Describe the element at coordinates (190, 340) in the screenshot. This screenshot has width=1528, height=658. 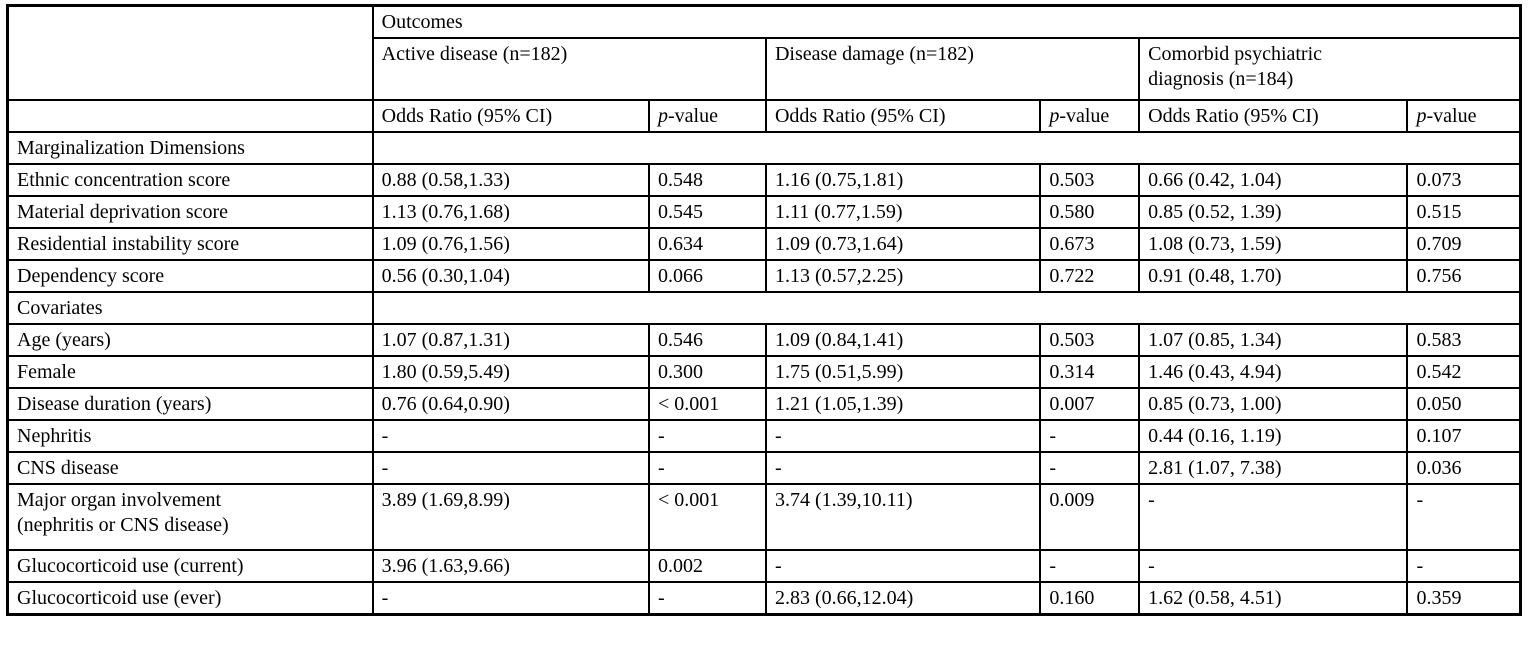
I see `row-label: Age (years)` at that location.